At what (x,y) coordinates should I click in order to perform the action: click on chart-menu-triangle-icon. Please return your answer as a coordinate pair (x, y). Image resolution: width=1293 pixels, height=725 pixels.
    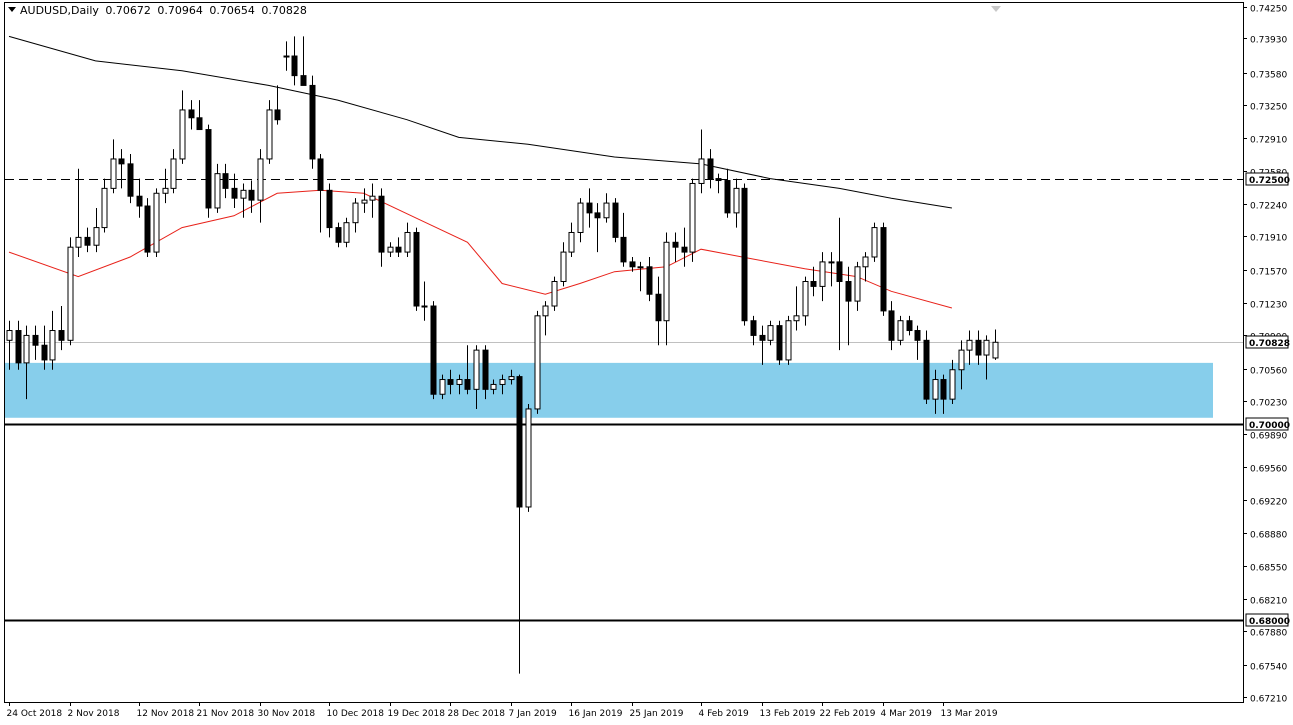
    Looking at the image, I should click on (12, 9).